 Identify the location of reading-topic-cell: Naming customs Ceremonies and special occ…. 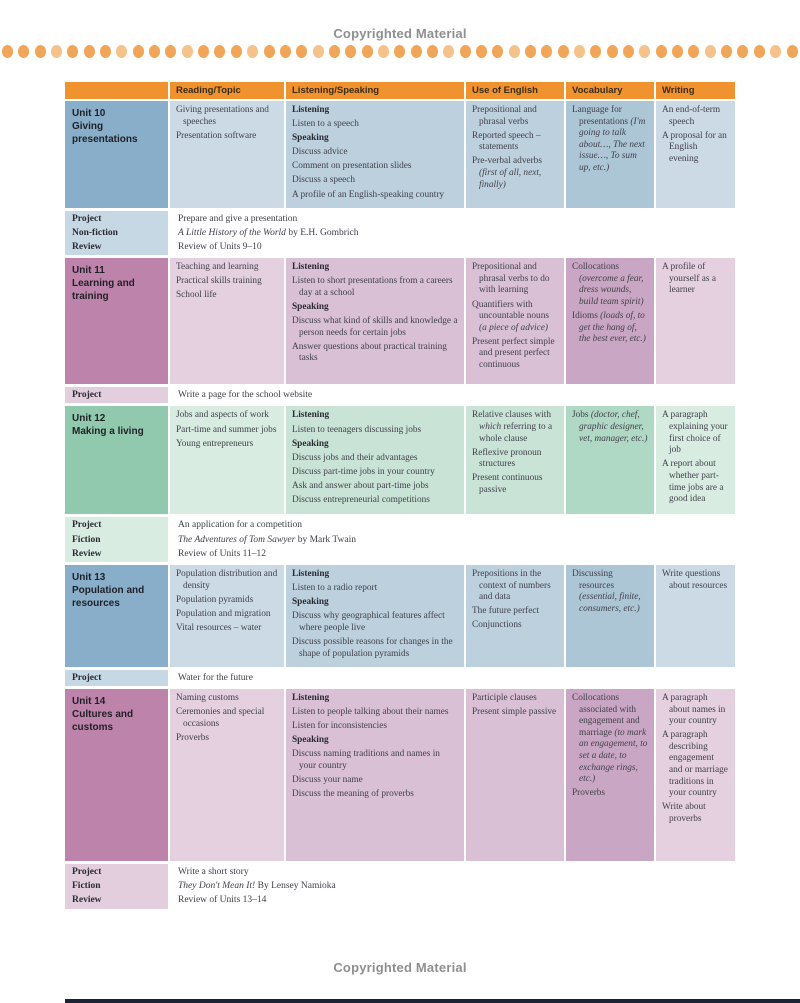
(227, 774).